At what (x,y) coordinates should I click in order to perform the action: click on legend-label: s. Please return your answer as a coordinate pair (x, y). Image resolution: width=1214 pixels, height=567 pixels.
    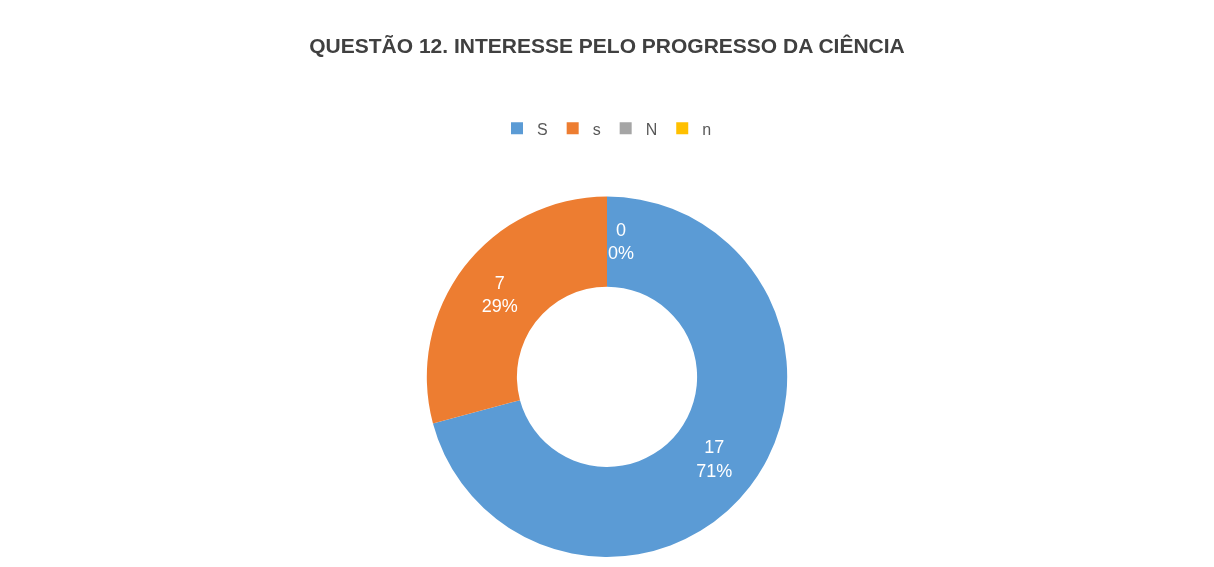
    Looking at the image, I should click on (596, 129).